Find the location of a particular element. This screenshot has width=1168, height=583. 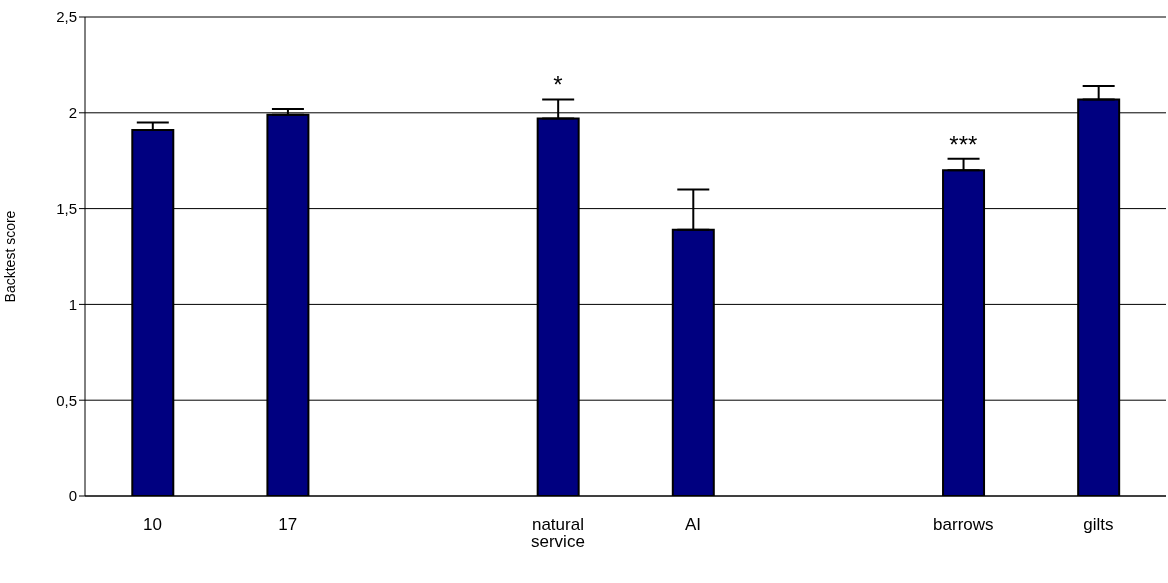

x-tick-label: natural service is located at coordinates (558, 533).